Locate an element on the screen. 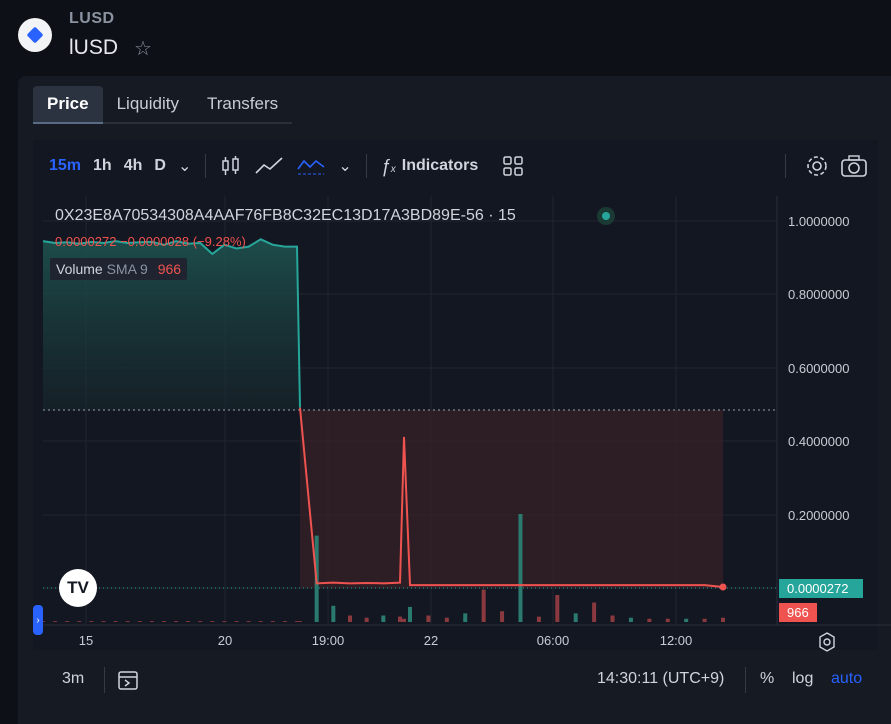 The image size is (891, 724). volume-tag: 966 is located at coordinates (798, 612).